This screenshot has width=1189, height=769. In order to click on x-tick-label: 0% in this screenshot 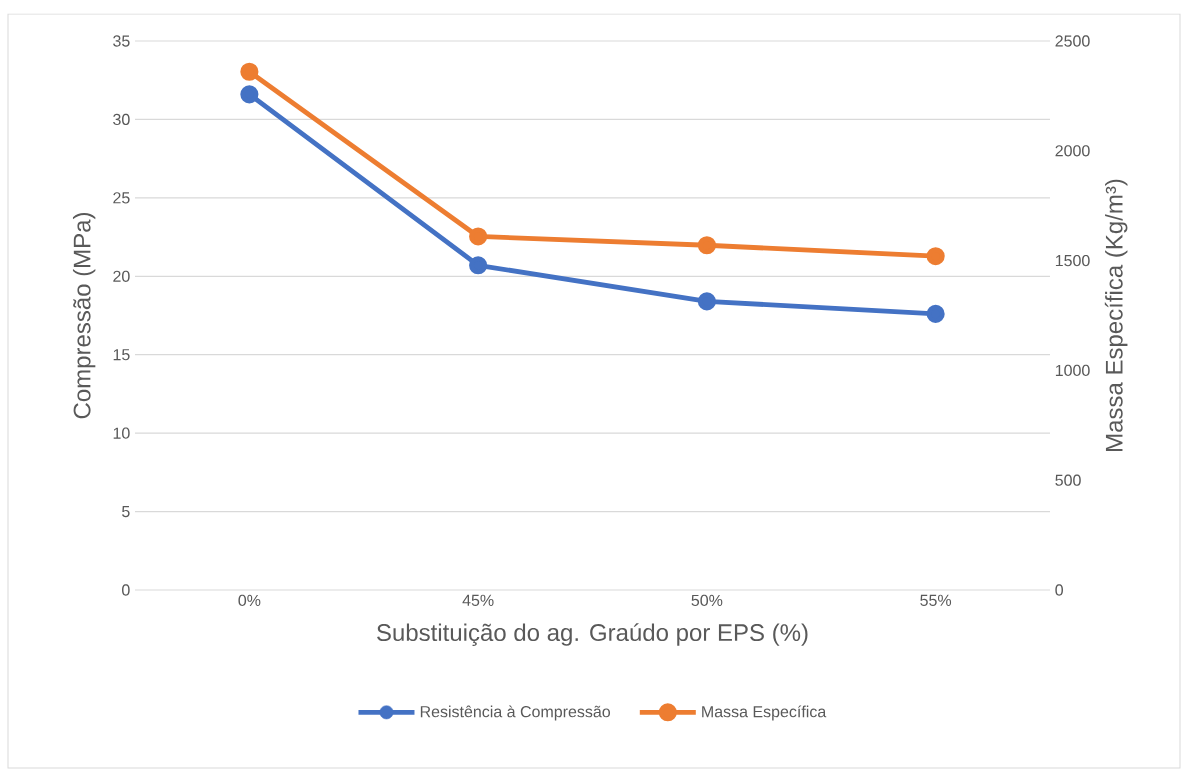, I will do `click(249, 600)`.